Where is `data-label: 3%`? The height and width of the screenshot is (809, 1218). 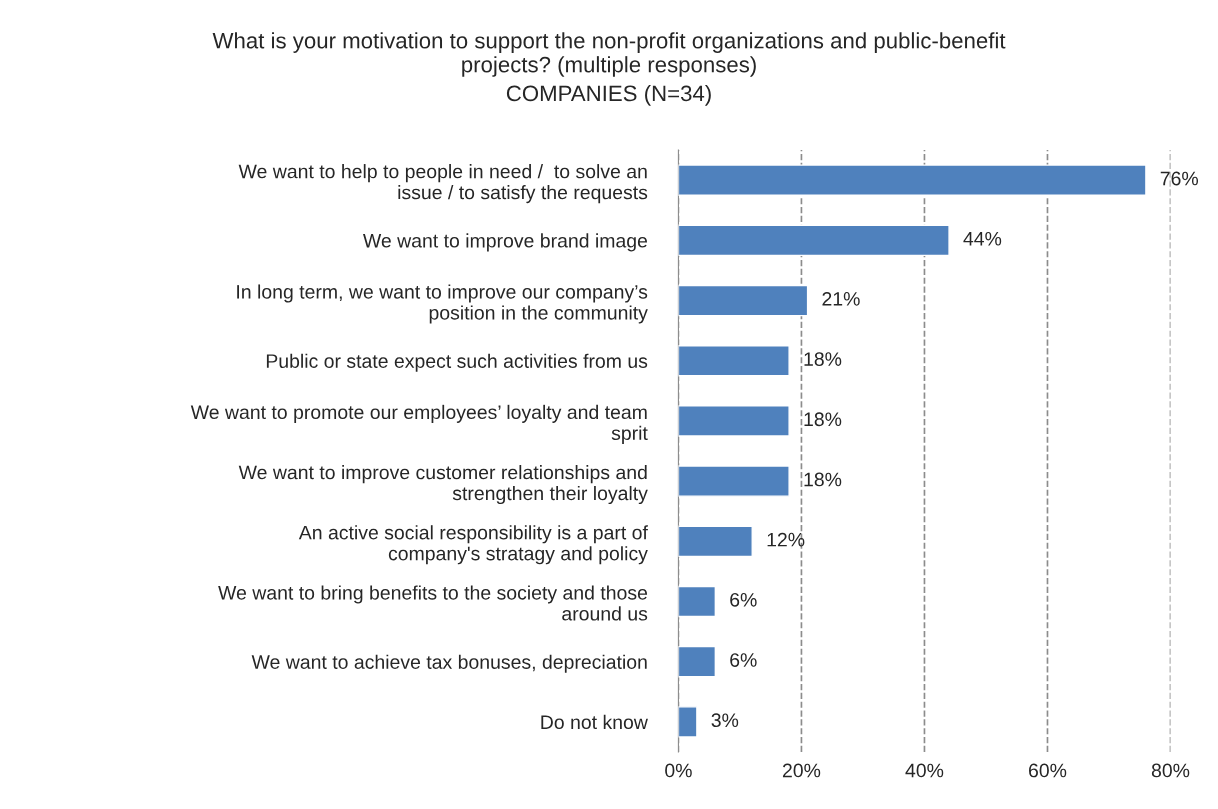
data-label: 3% is located at coordinates (725, 720).